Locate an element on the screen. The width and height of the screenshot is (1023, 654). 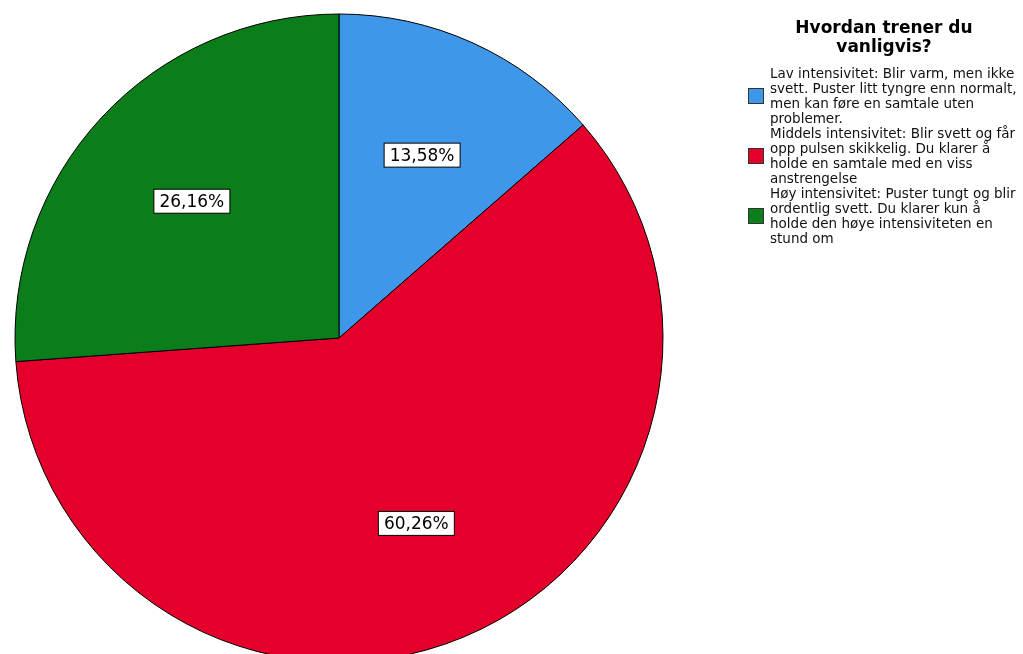
legend-title: Hvordan trener du vanligvis? is located at coordinates (884, 36).